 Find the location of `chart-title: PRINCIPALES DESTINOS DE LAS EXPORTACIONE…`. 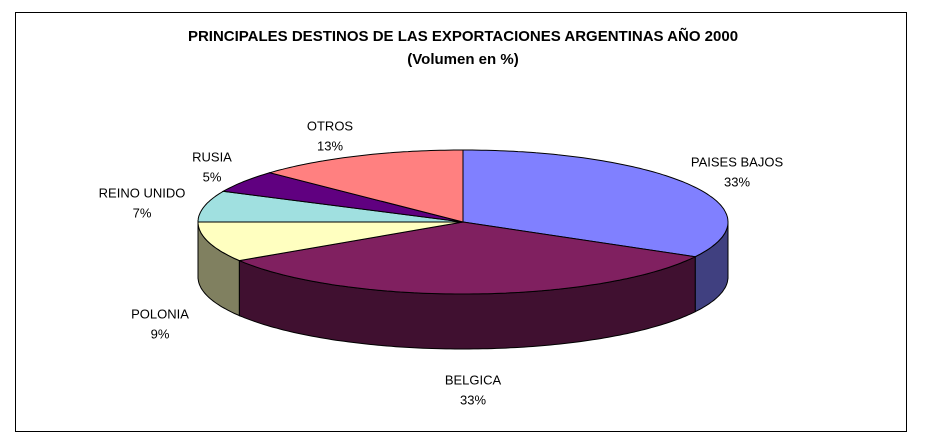

chart-title: PRINCIPALES DESTINOS DE LAS EXPORTACIONE… is located at coordinates (463, 36).